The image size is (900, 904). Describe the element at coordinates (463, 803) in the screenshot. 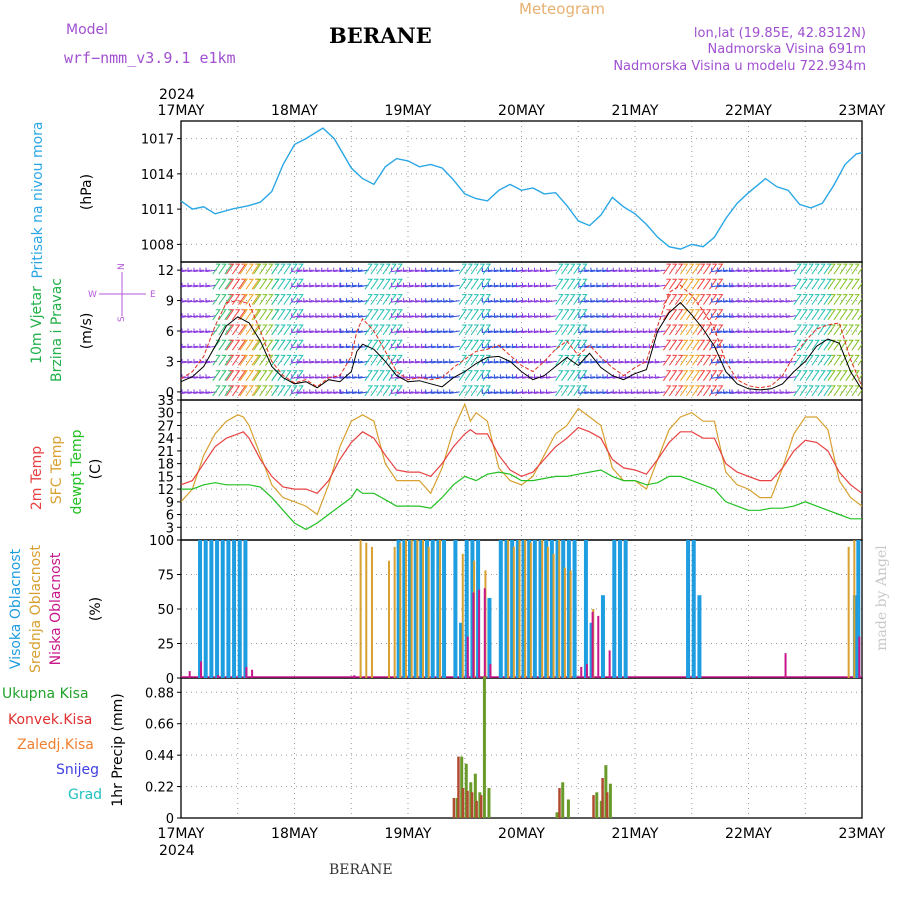

I see `precip-conv-bar` at that location.